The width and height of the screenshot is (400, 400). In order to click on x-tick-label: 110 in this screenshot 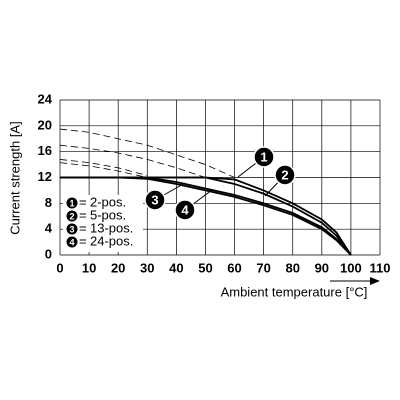, I will do `click(380, 267)`.